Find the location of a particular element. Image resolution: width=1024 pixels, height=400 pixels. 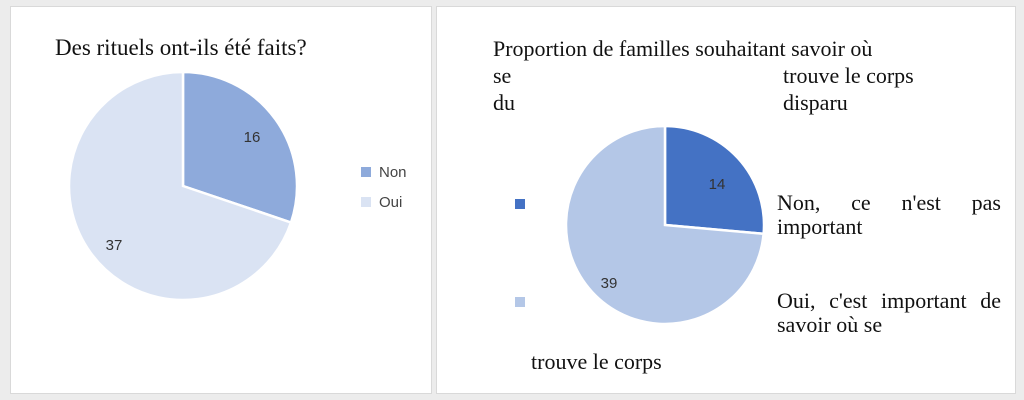

data-label-1: 39 is located at coordinates (609, 283).